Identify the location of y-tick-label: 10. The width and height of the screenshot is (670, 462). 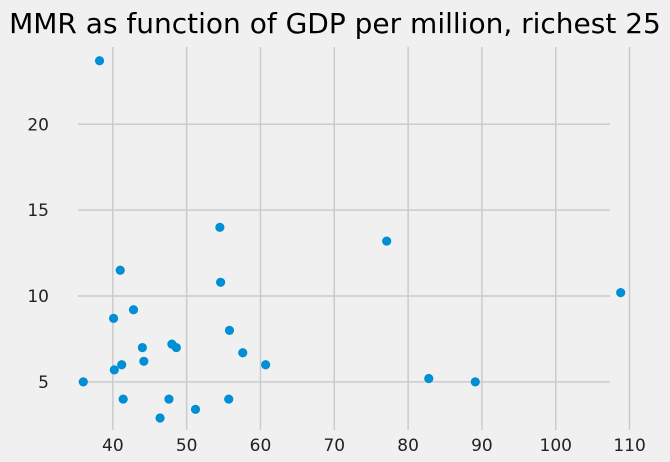
(38, 297).